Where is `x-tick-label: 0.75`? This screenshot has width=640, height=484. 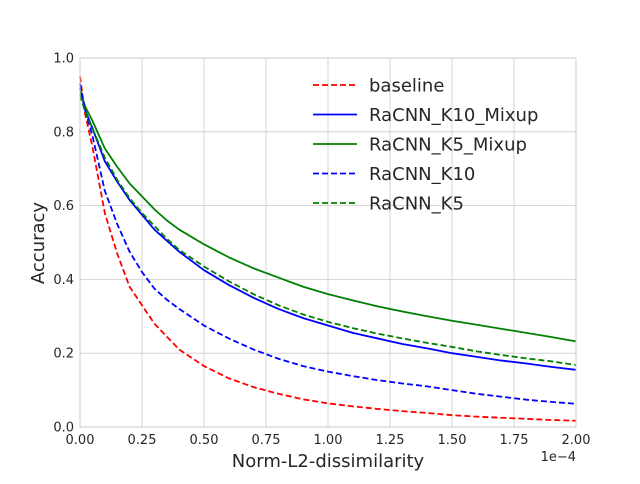 x-tick-label: 0.75 is located at coordinates (266, 440).